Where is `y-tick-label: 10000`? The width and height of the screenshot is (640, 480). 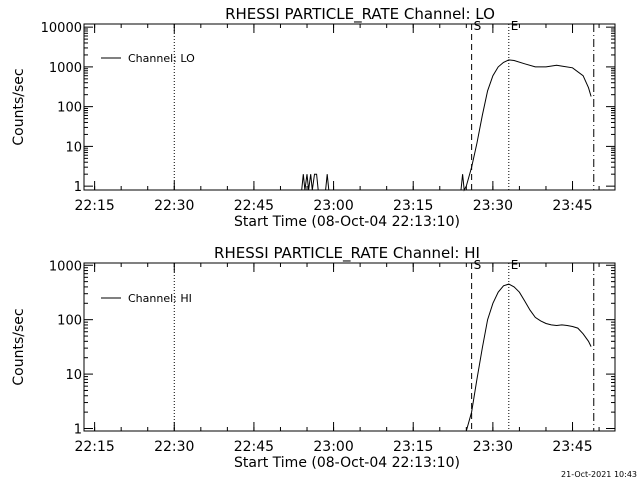
y-tick-label: 10000 is located at coordinates (61, 28).